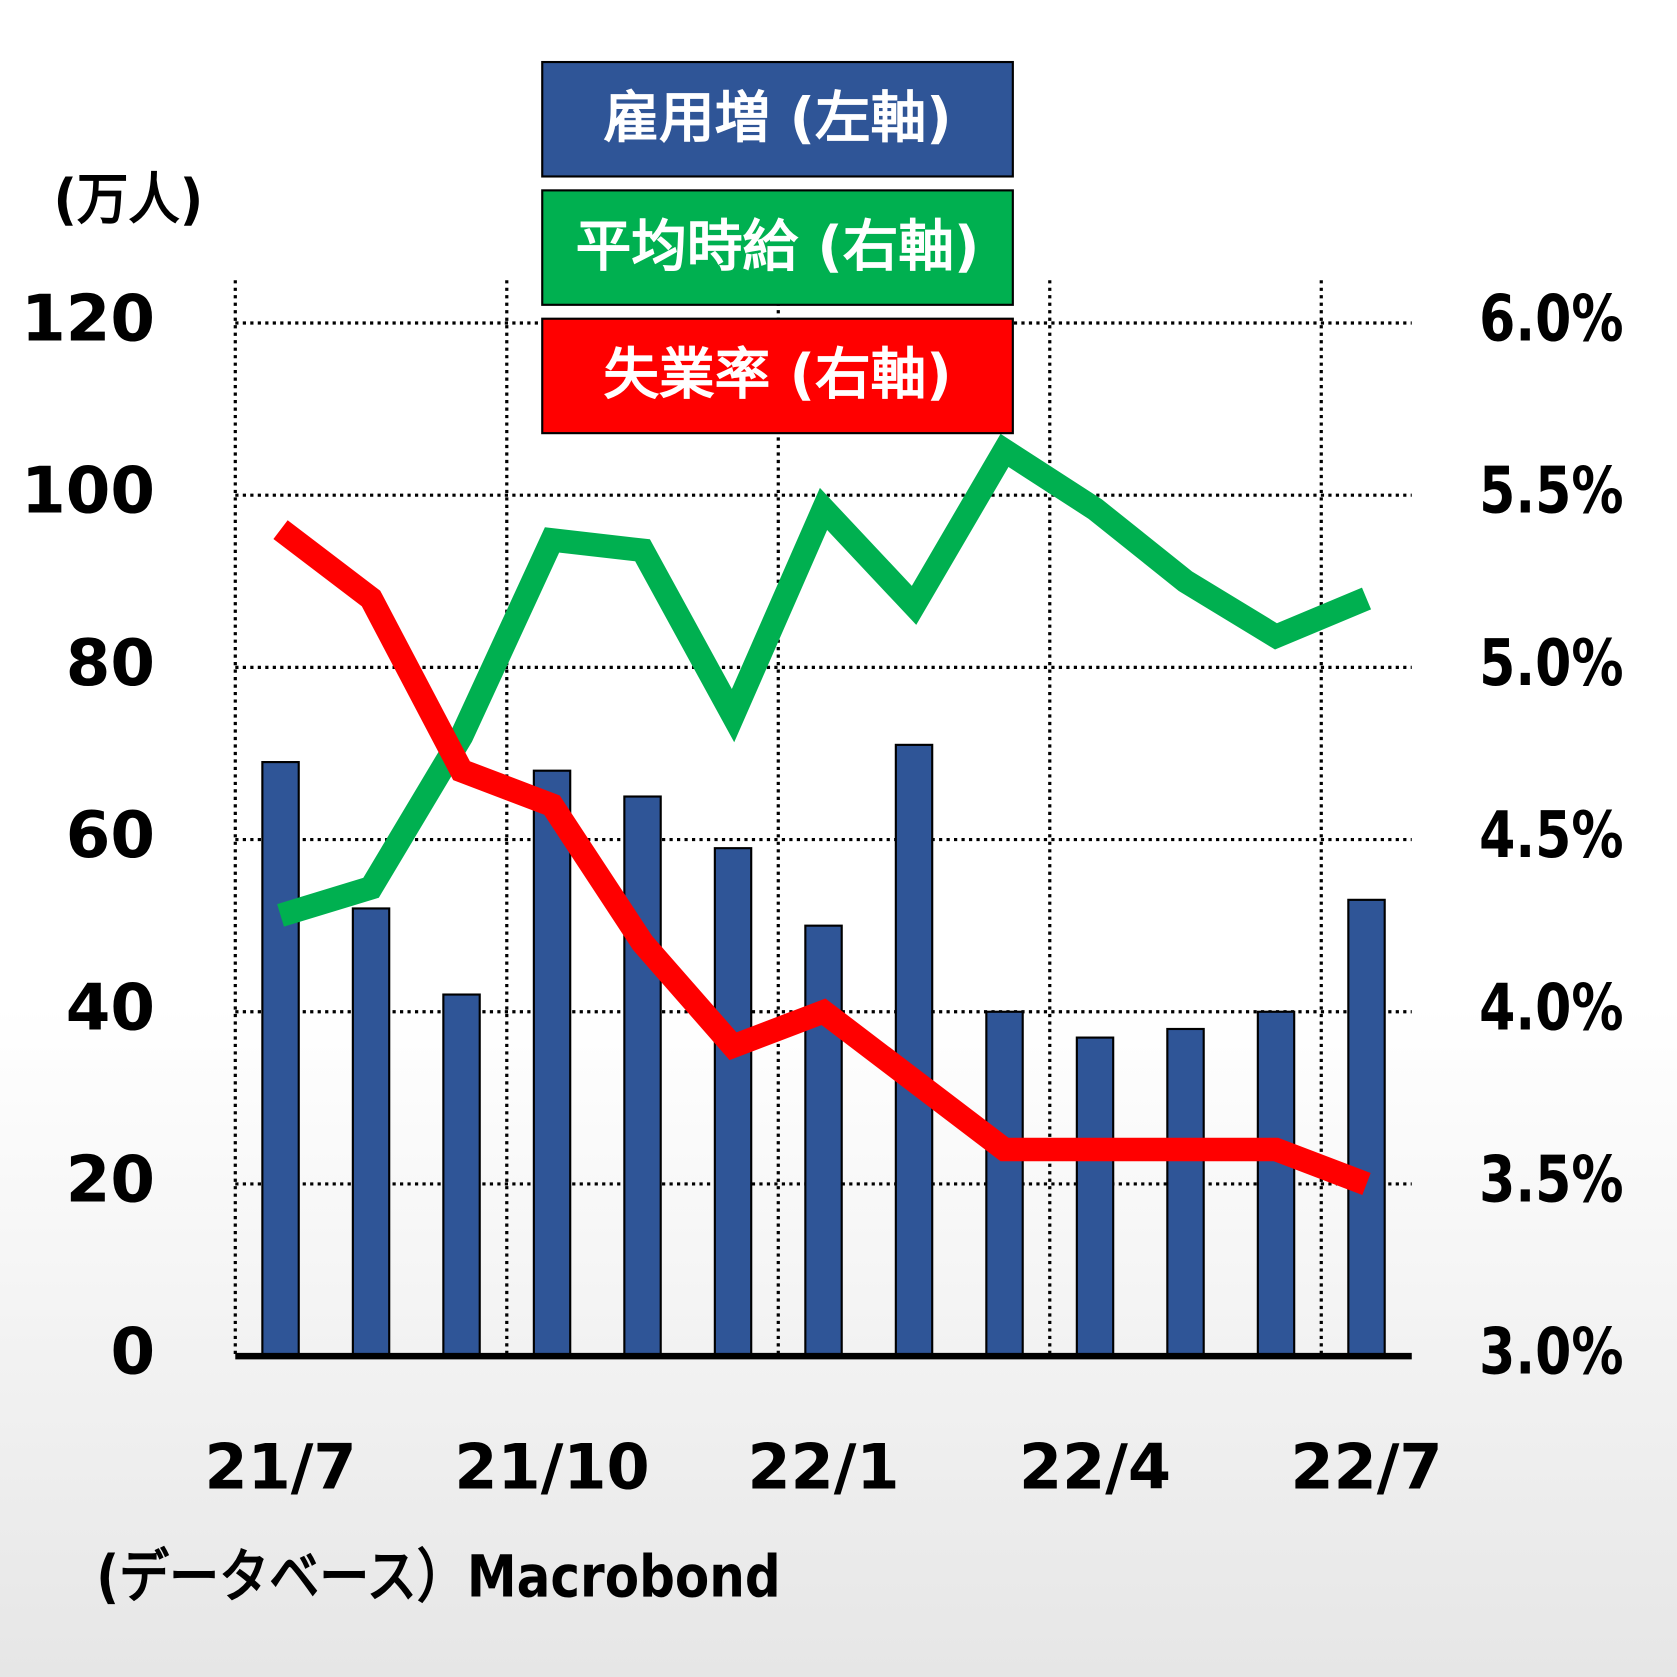 The width and height of the screenshot is (1677, 1677). What do you see at coordinates (88, 319) in the screenshot?
I see `y-tick-label: 120` at bounding box center [88, 319].